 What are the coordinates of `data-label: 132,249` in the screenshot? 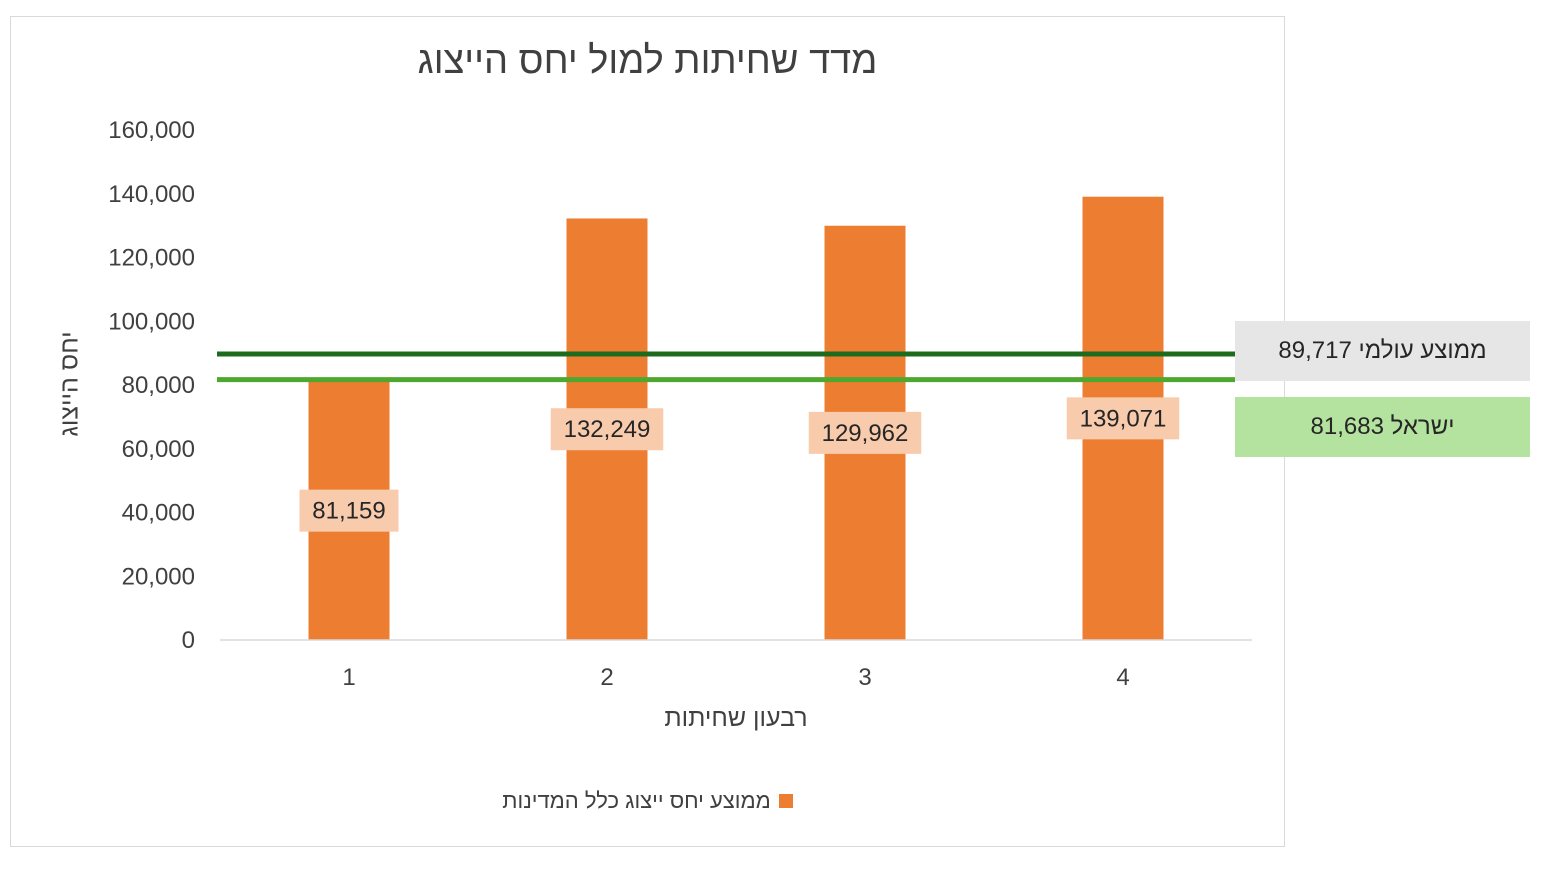 It's located at (607, 429).